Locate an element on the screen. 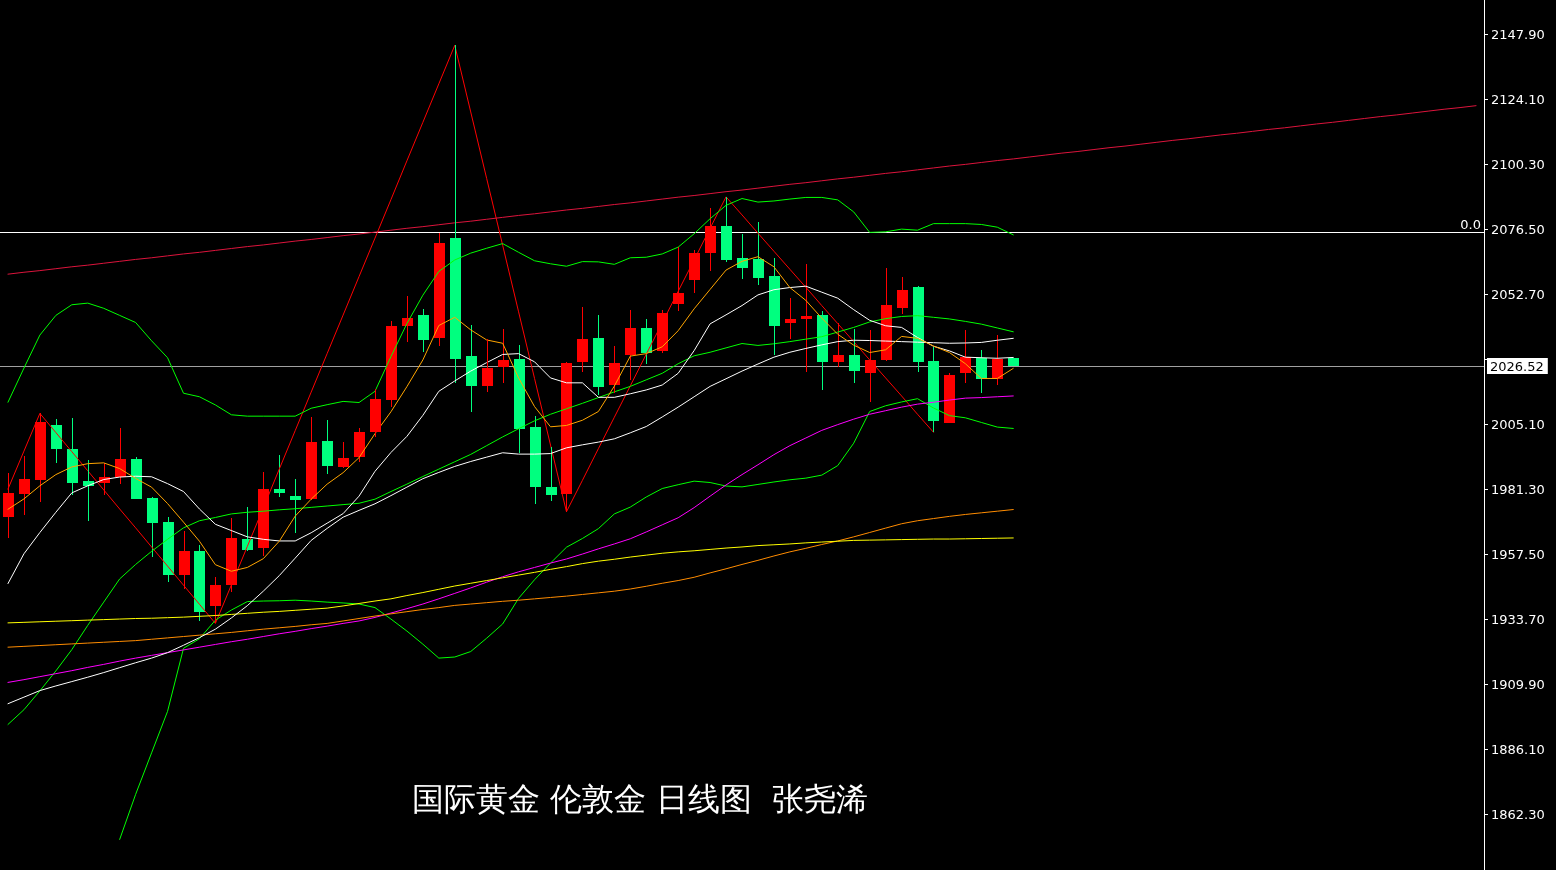 The image size is (1556, 870). y-tick-label: 1909.90 is located at coordinates (1518, 684).